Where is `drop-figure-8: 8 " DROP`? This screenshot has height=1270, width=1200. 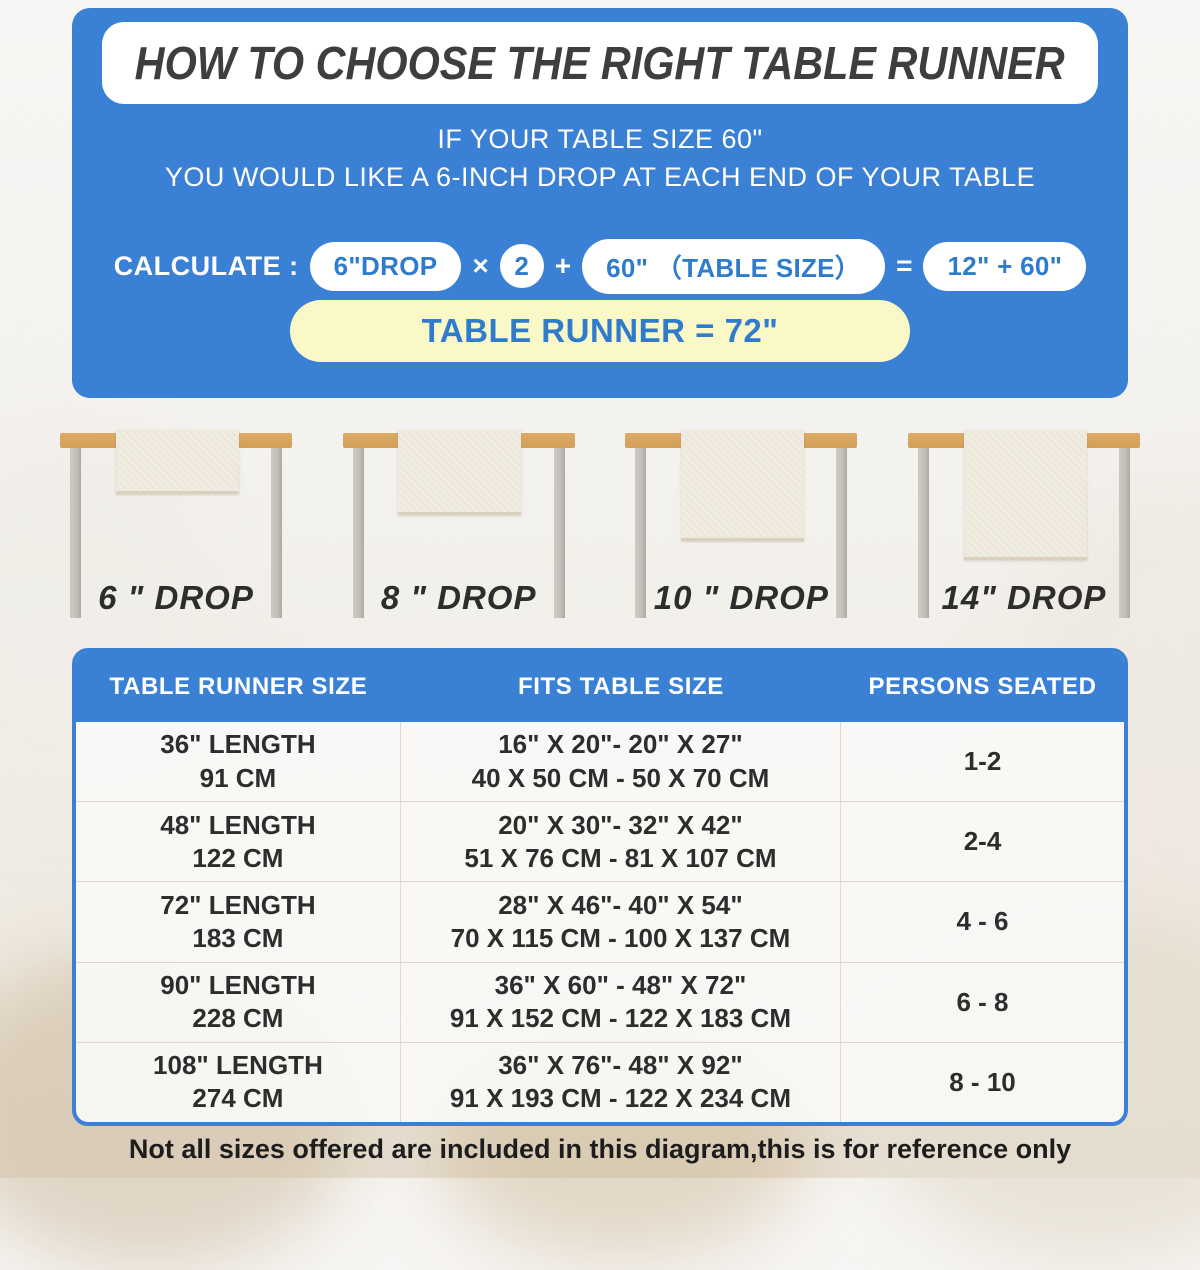 drop-figure-8: 8 " DROP is located at coordinates (458, 525).